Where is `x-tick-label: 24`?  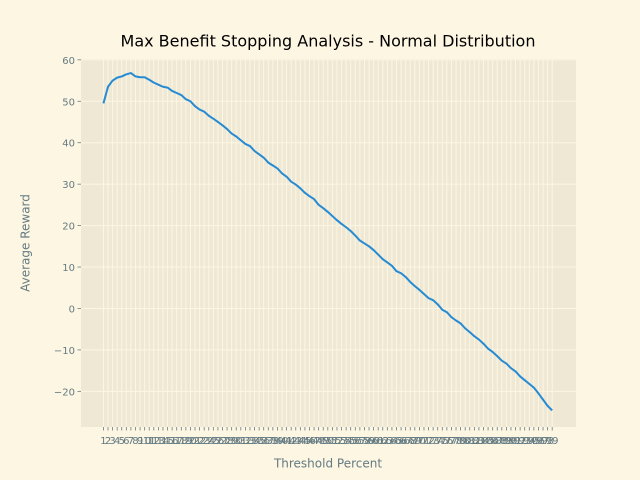 x-tick-label: 24 is located at coordinates (208, 441).